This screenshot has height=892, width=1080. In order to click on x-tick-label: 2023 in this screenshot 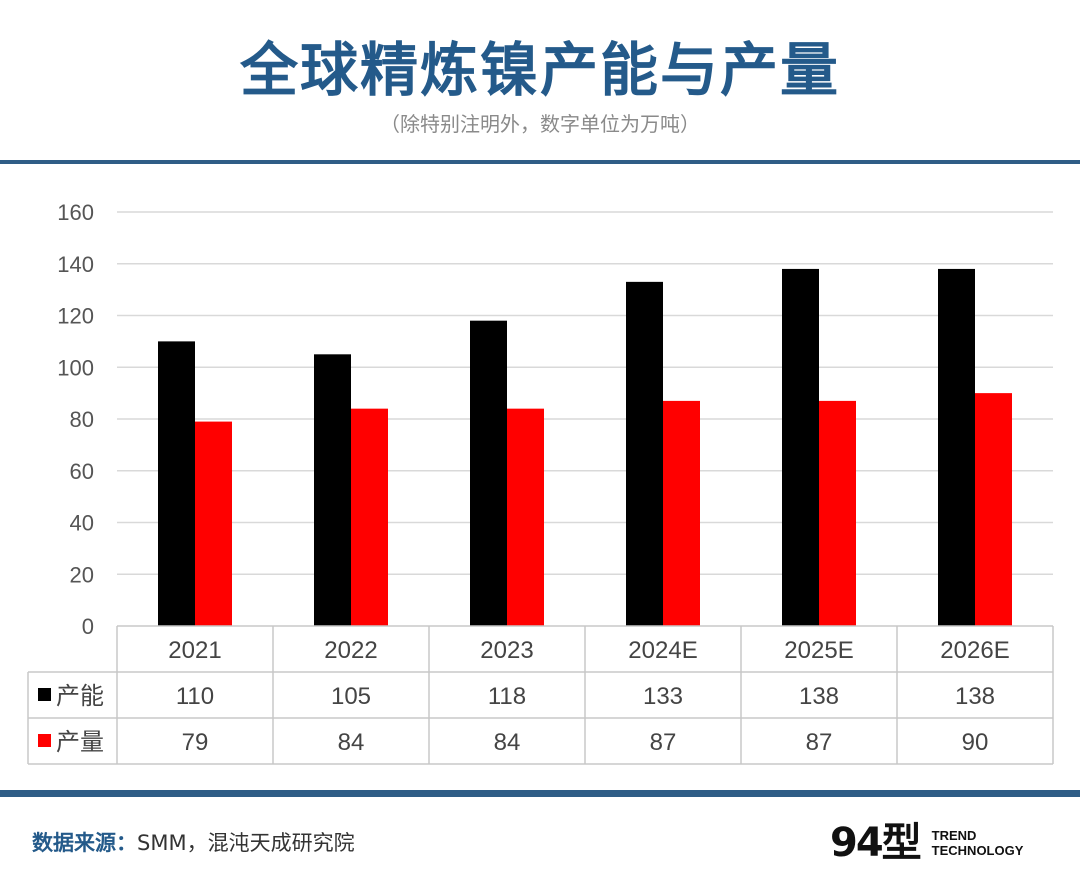, I will do `click(506, 650)`.